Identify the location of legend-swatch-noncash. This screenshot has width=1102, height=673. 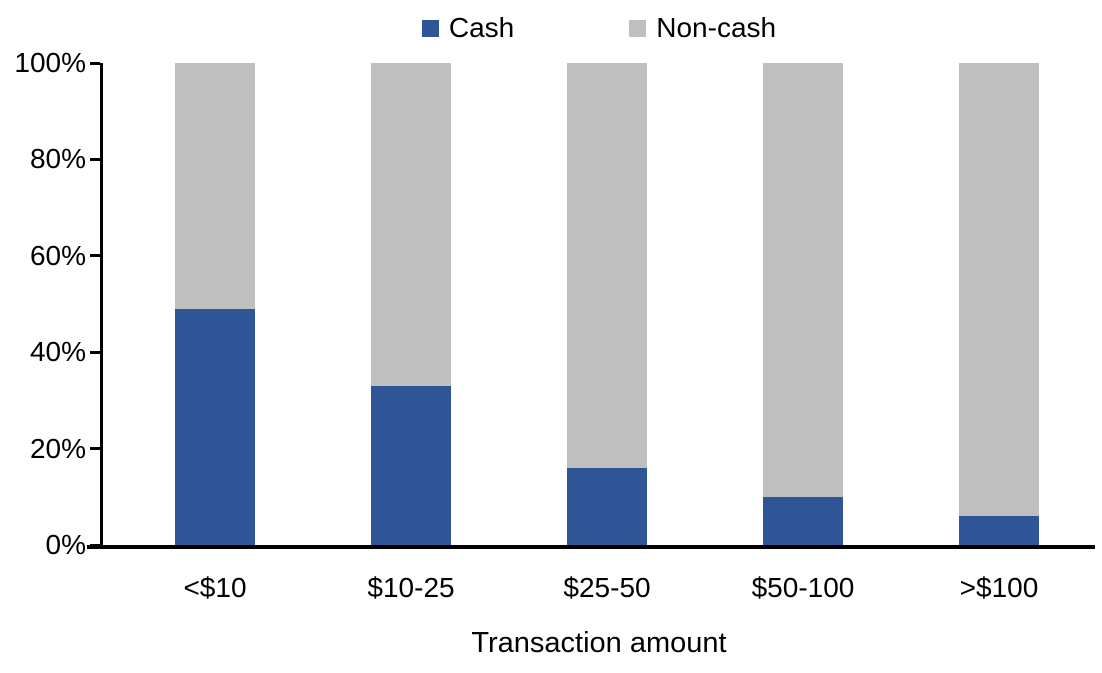
(638, 28).